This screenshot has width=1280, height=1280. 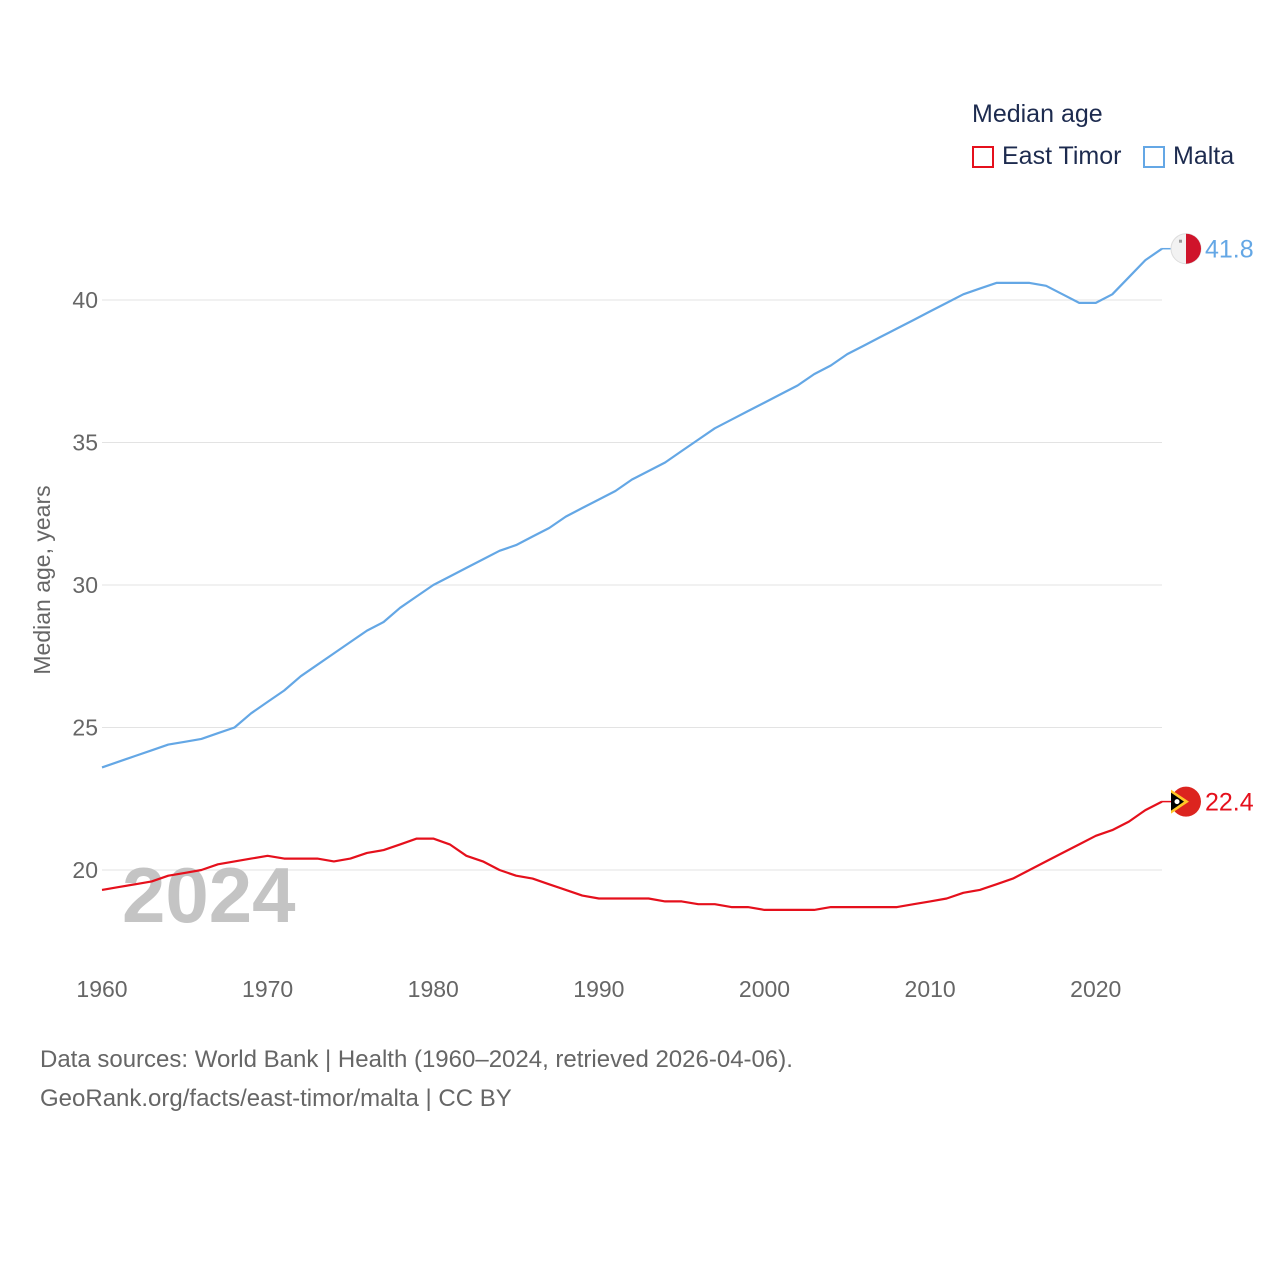 What do you see at coordinates (930, 989) in the screenshot?
I see `x-tick-2010: 2010` at bounding box center [930, 989].